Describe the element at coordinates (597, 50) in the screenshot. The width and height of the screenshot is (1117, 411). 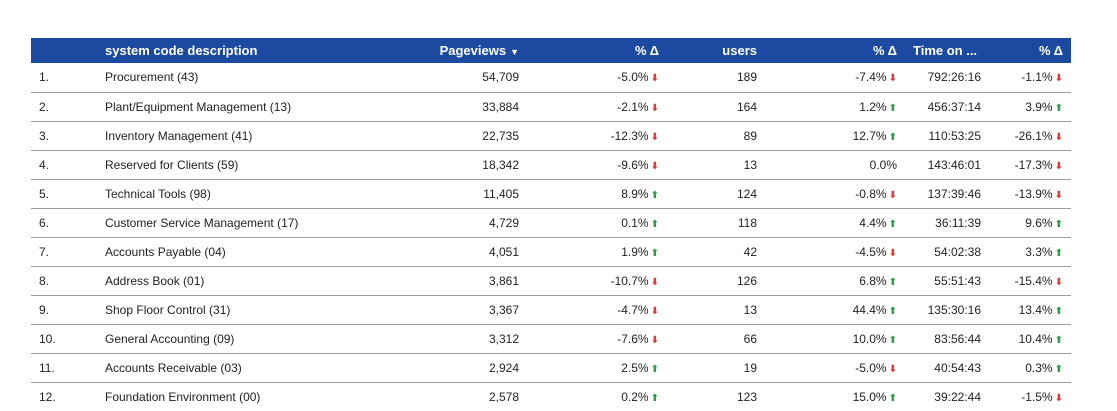
I see `header-pageviews-delta: % Δ` at that location.